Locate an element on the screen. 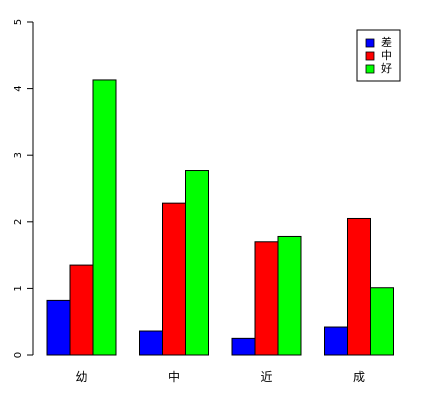 The image size is (426, 404). legend-label: 差 is located at coordinates (386, 42).